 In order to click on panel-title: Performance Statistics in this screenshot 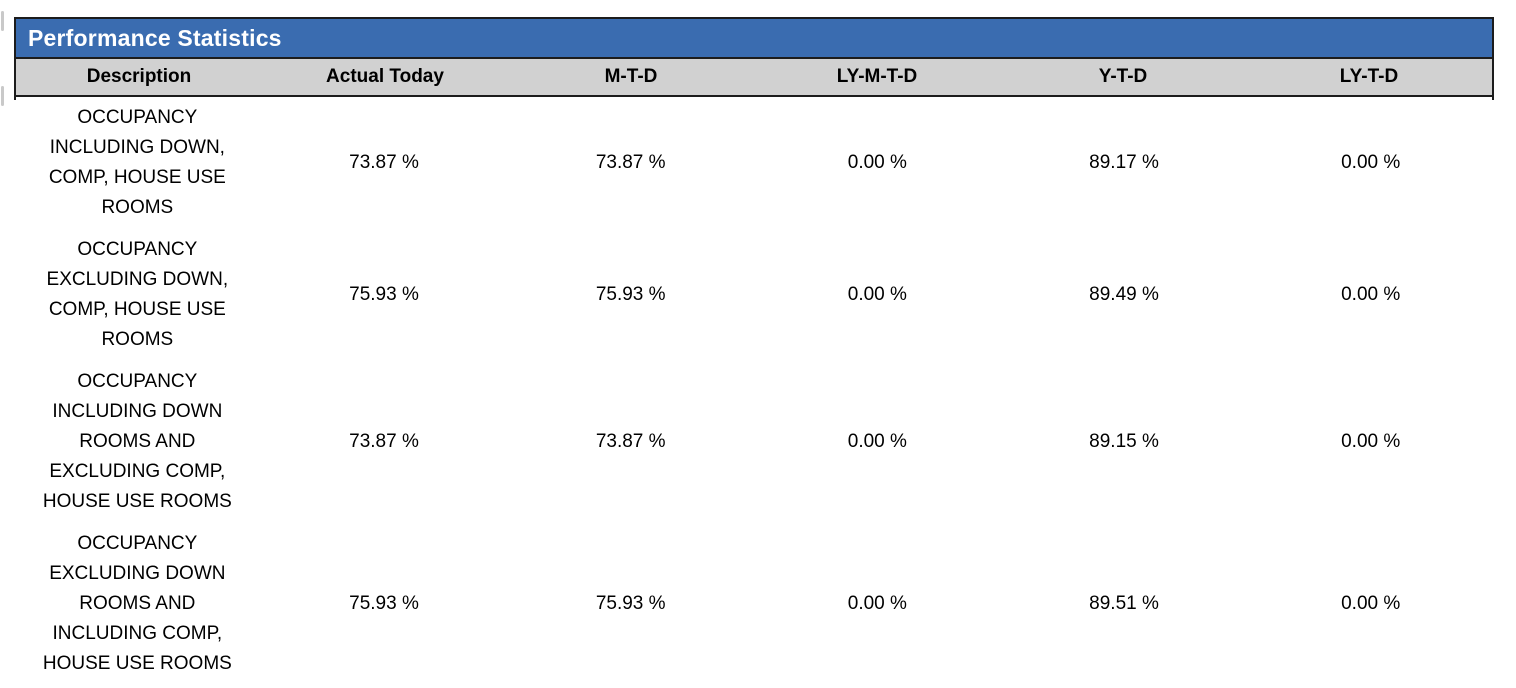, I will do `click(155, 37)`.